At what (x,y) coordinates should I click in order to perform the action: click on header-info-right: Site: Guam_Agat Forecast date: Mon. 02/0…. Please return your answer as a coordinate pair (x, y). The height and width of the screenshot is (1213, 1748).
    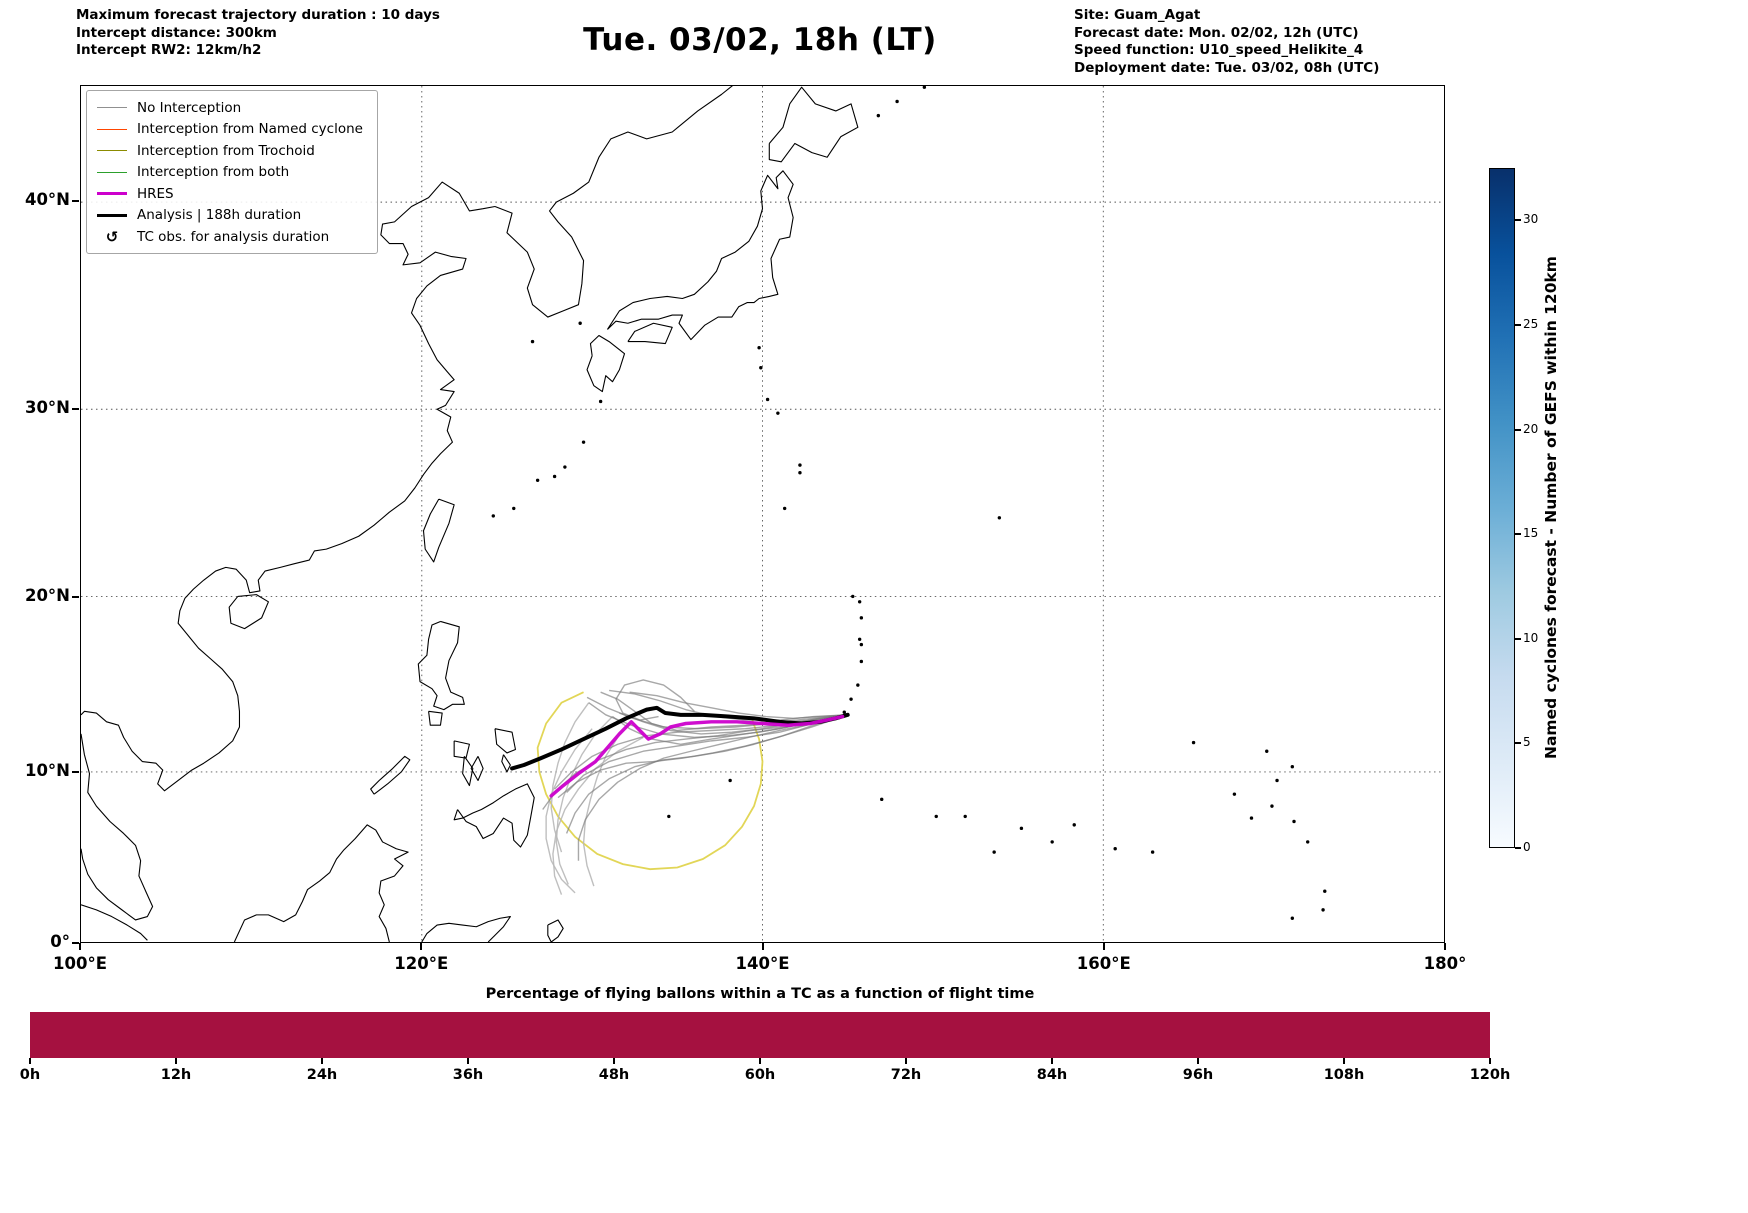
    Looking at the image, I should click on (1226, 42).